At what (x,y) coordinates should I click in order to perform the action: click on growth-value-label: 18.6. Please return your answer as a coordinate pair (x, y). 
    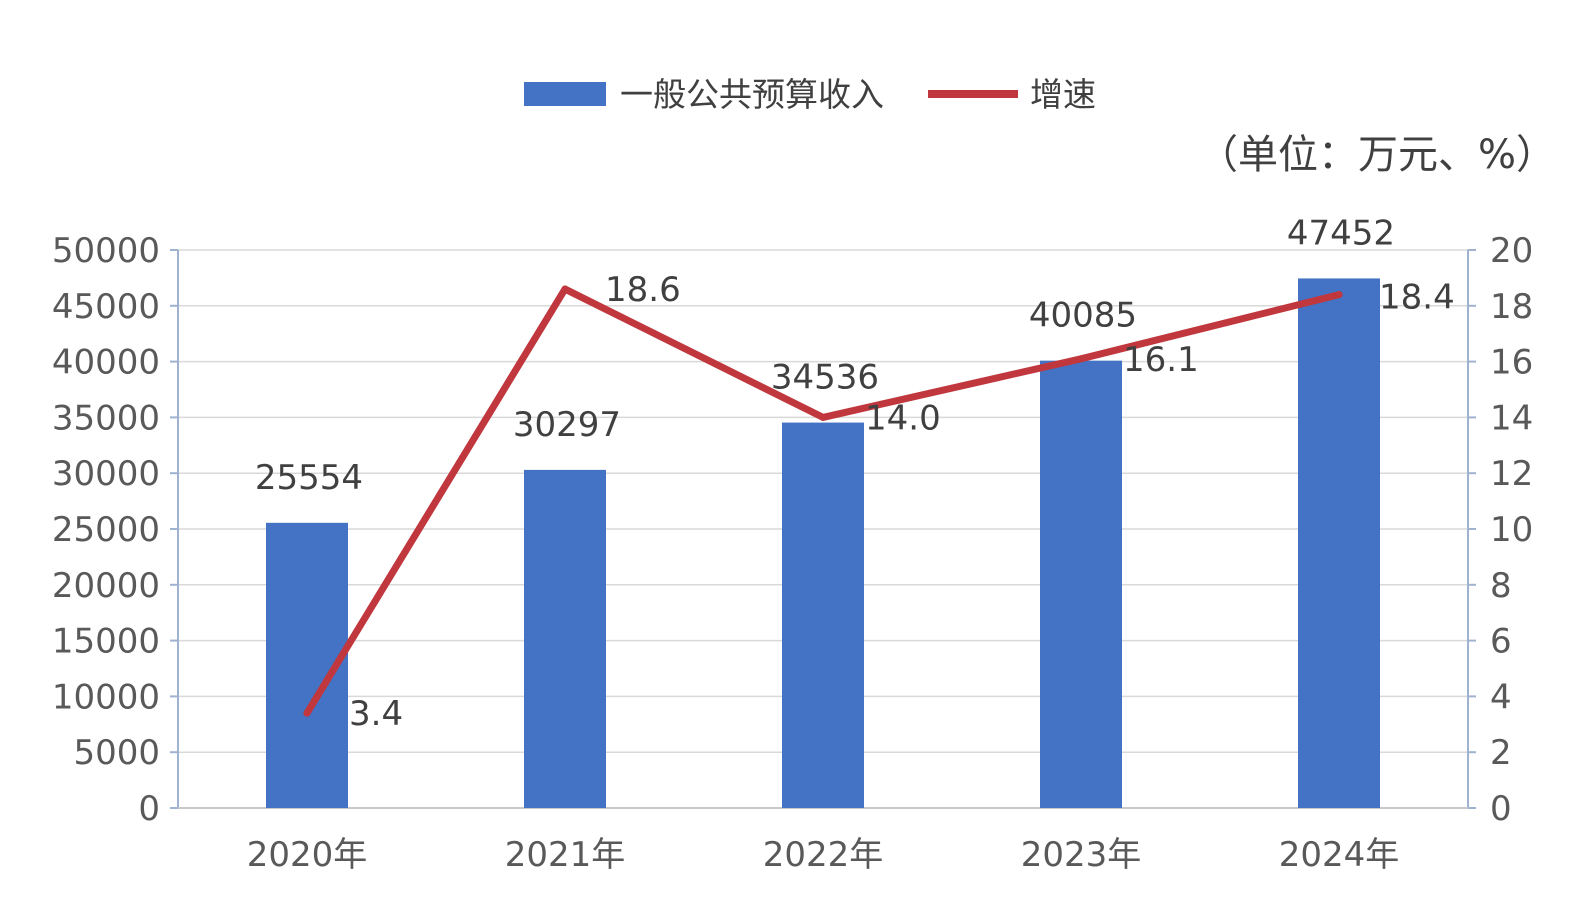
    Looking at the image, I should click on (643, 290).